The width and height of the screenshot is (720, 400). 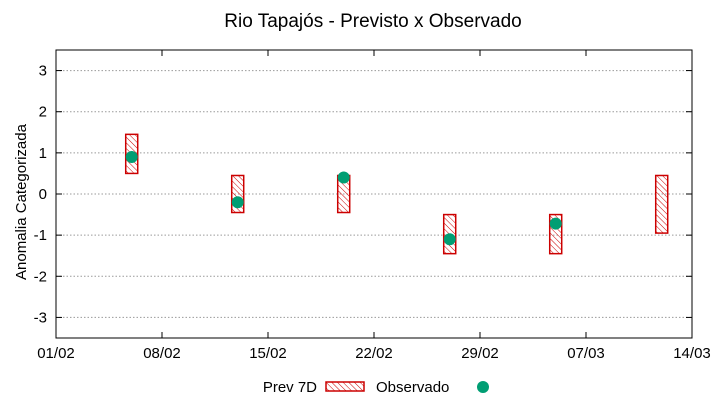 What do you see at coordinates (43, 194) in the screenshot?
I see `y-tick-label: 0` at bounding box center [43, 194].